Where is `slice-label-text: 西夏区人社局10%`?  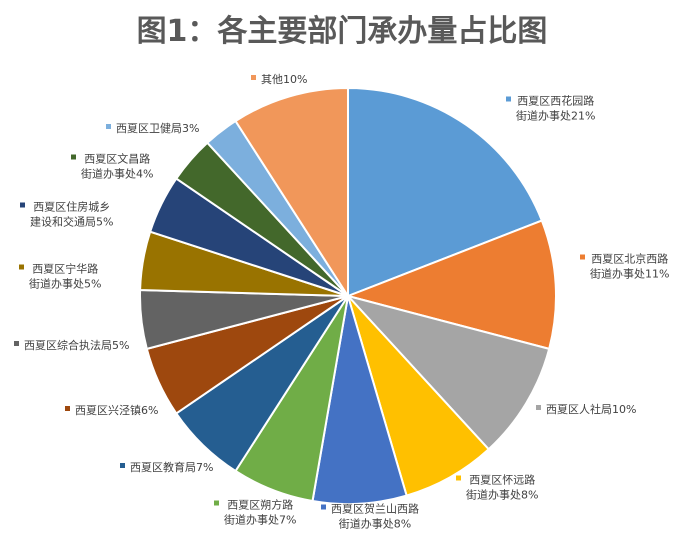 slice-label-text: 西夏区人社局10% is located at coordinates (591, 409).